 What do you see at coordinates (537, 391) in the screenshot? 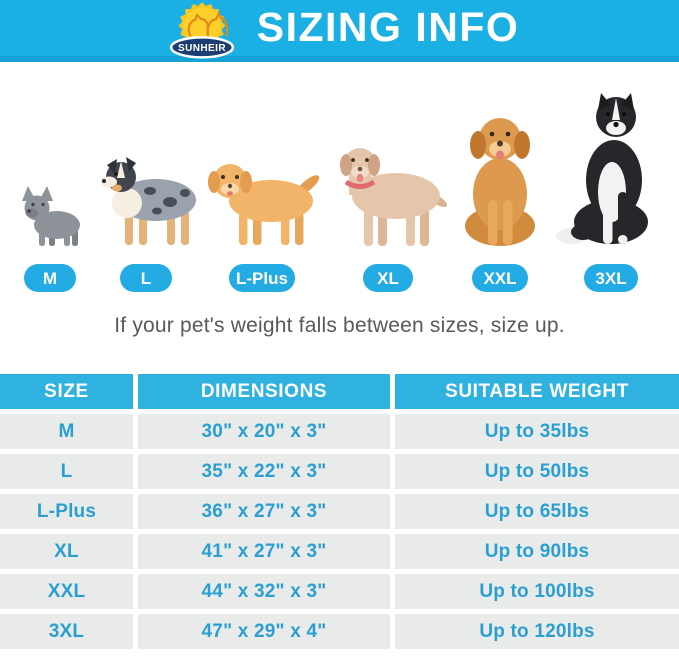
I see `table-header-suitable-weight: SUITABLE WEIGHT` at bounding box center [537, 391].